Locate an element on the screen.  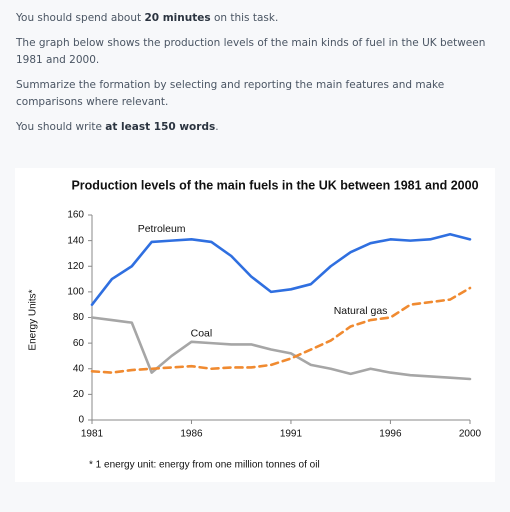
x-tick-label: 2000 is located at coordinates (470, 434).